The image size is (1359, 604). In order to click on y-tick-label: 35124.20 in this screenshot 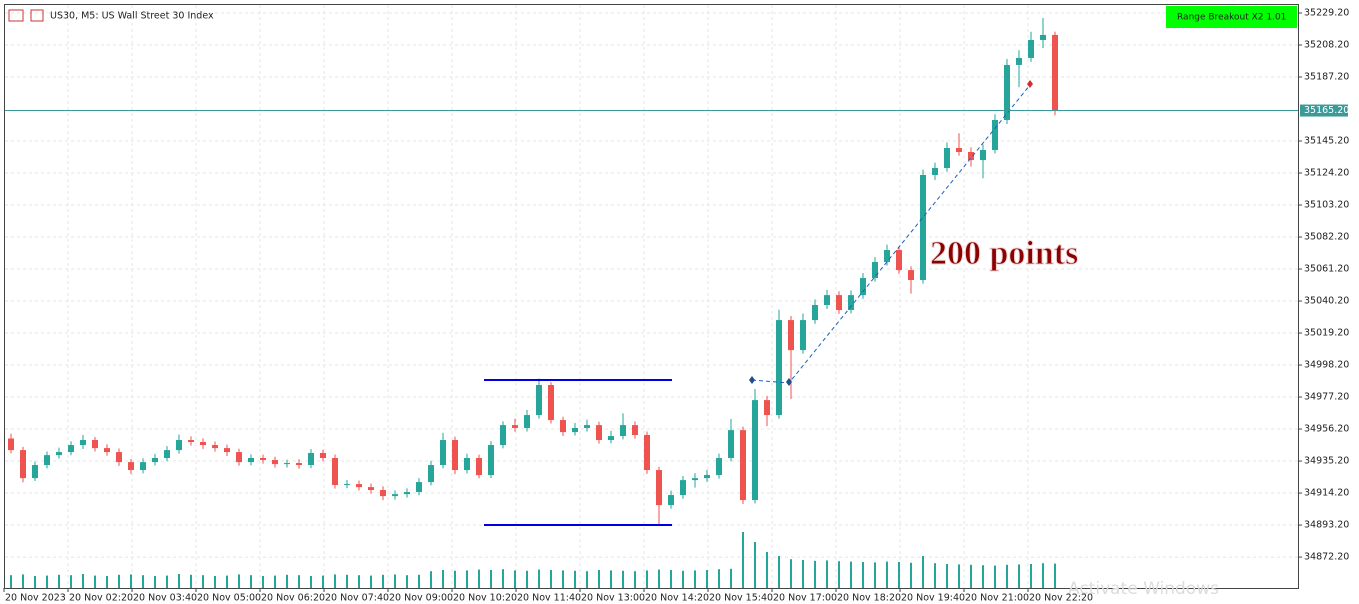, I will do `click(1326, 173)`.